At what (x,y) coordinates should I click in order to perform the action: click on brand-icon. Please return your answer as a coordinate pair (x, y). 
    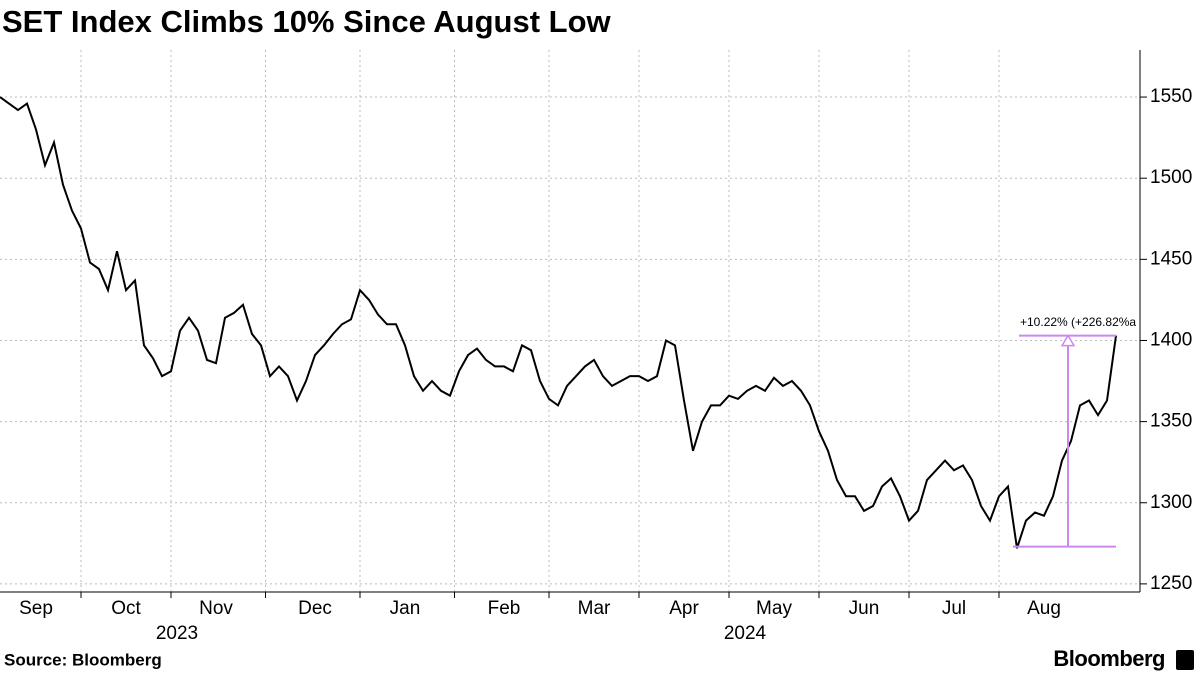
    Looking at the image, I should click on (1185, 660).